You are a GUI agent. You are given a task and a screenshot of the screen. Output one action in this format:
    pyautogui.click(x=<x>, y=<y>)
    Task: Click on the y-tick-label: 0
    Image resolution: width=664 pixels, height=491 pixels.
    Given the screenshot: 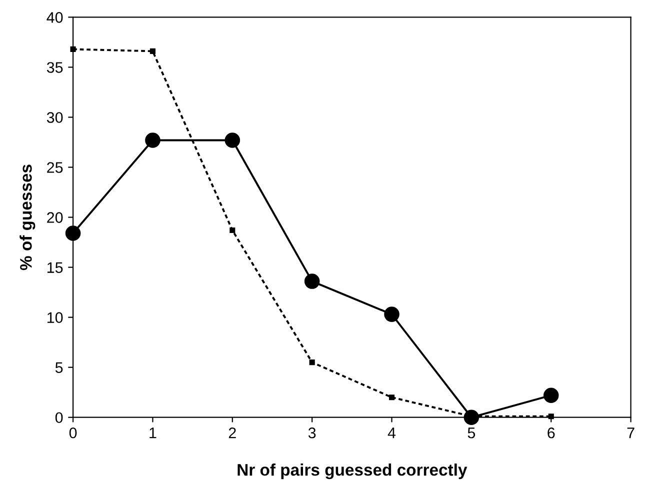 What is the action you would take?
    pyautogui.click(x=59, y=418)
    